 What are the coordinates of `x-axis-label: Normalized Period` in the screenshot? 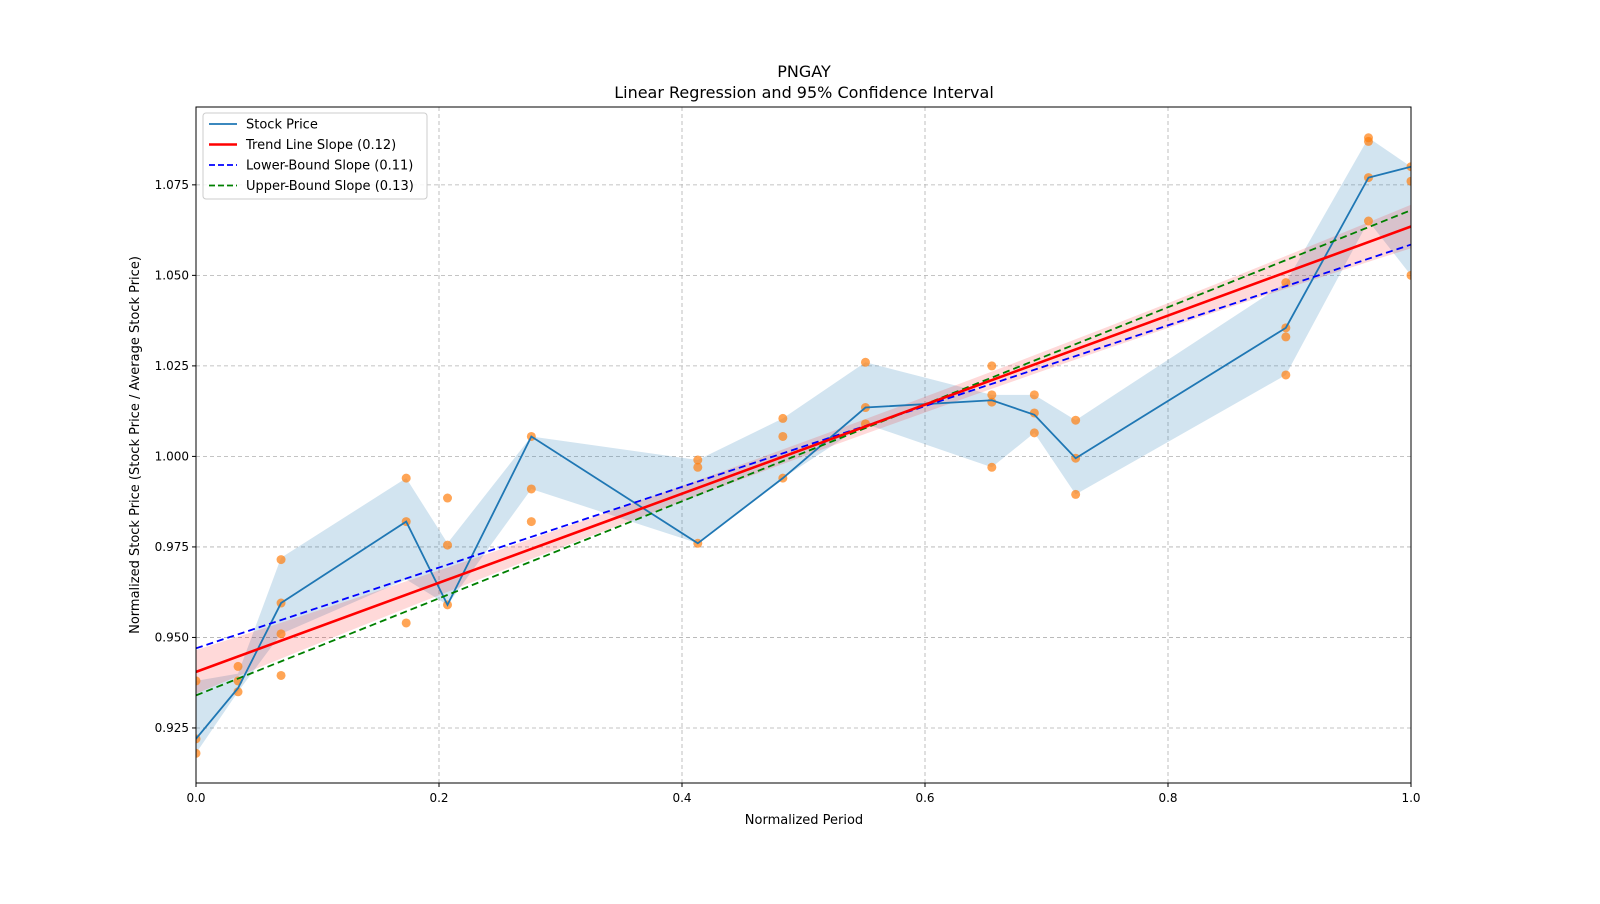 It's located at (804, 820).